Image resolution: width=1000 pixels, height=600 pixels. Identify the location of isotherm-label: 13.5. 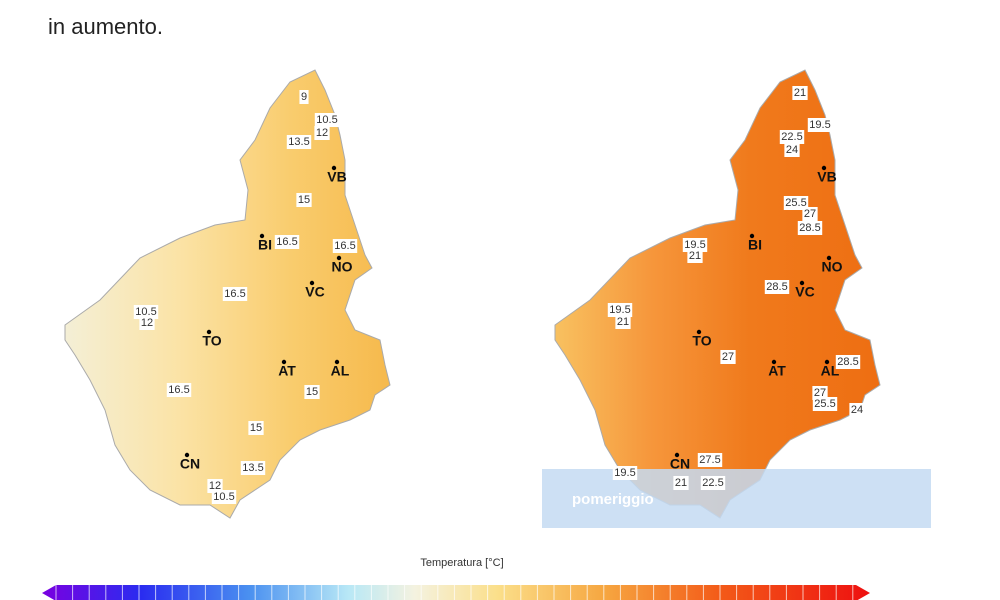
(253, 468).